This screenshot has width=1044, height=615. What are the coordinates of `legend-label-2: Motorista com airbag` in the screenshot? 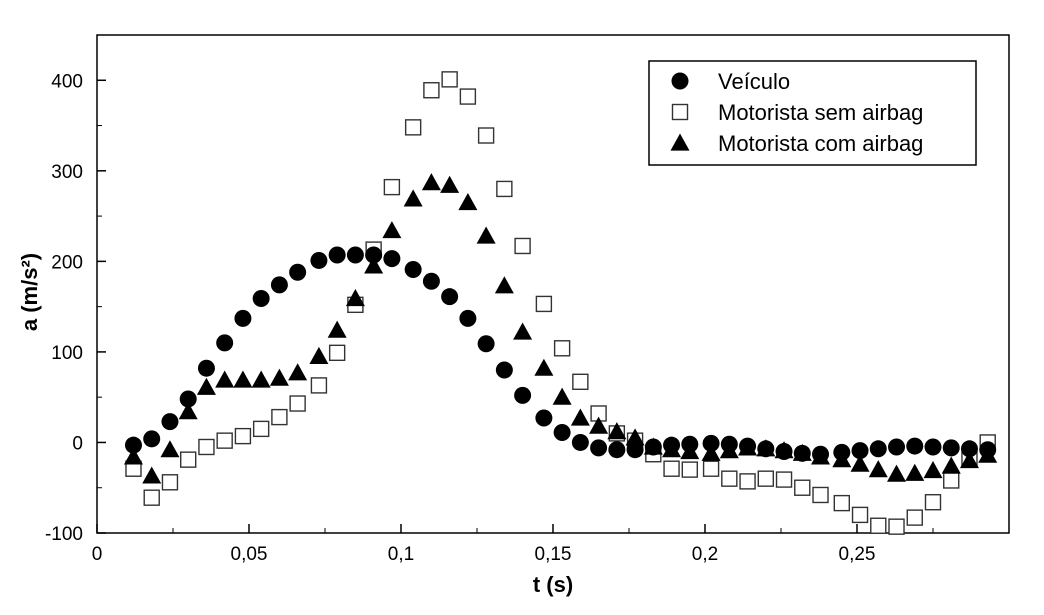 It's located at (820, 143).